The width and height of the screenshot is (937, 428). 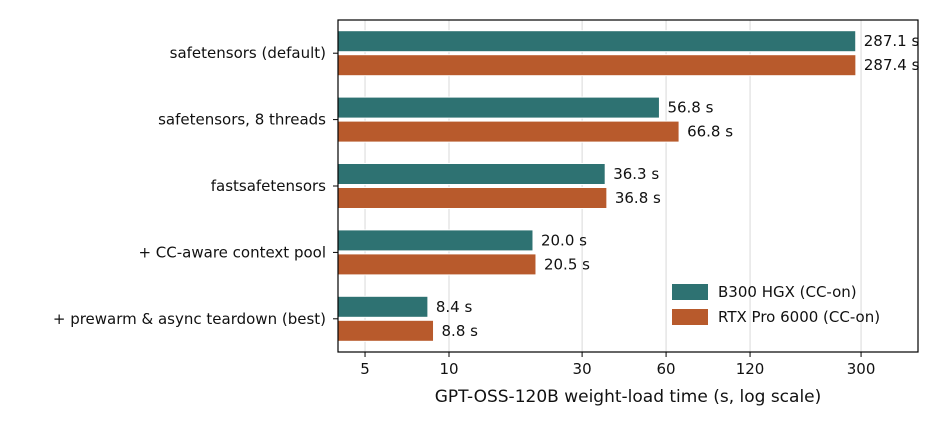 I want to click on x-tick-label: 5, so click(x=365, y=369).